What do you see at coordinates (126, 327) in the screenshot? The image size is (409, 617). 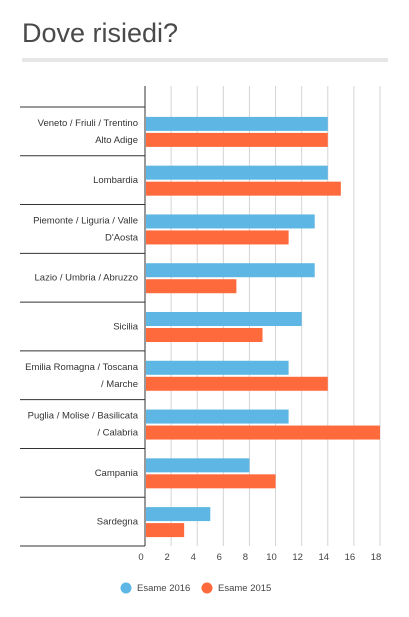 I see `category-label: Sicilia` at bounding box center [126, 327].